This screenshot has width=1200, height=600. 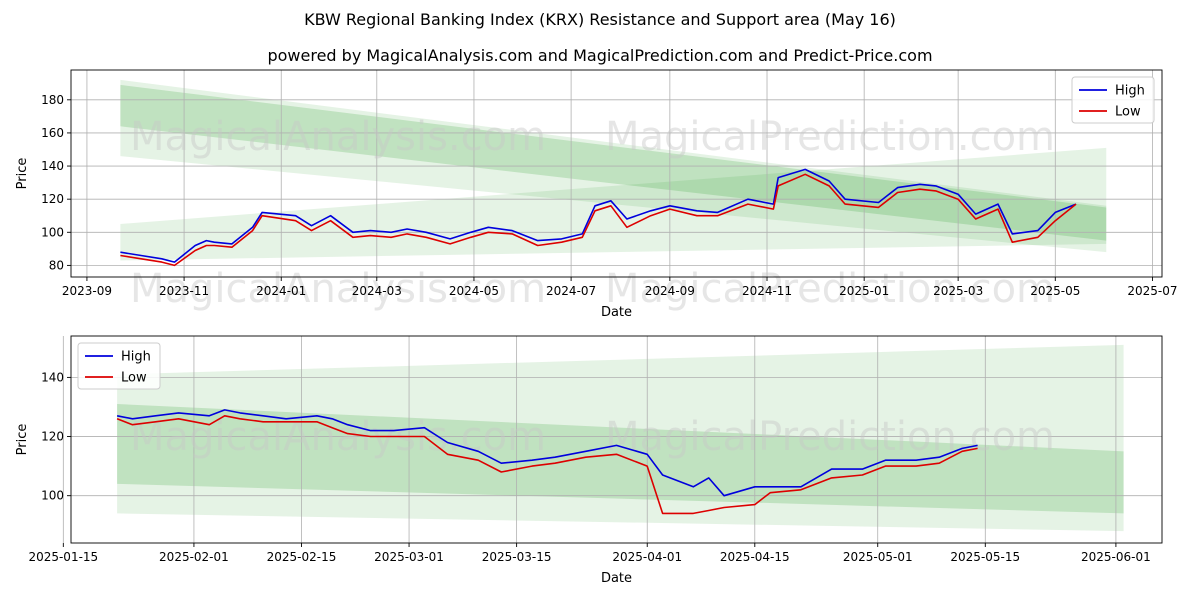 I want to click on x-tick-label: 2025-05-01, so click(x=878, y=557).